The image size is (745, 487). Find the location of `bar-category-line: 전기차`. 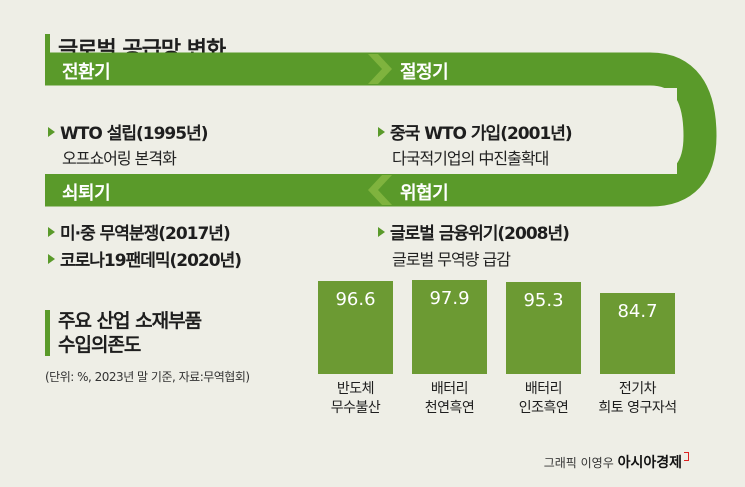

bar-category-line: 전기차 is located at coordinates (637, 389).